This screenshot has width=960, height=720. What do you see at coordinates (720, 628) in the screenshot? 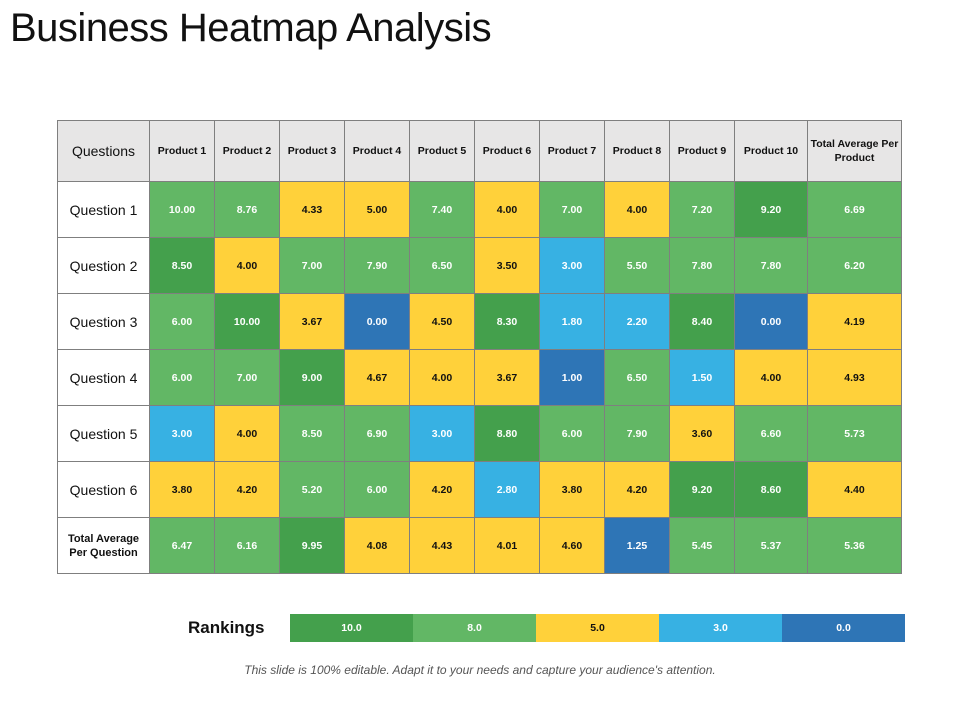
I see `ranking-swatch: 3.0` at bounding box center [720, 628].